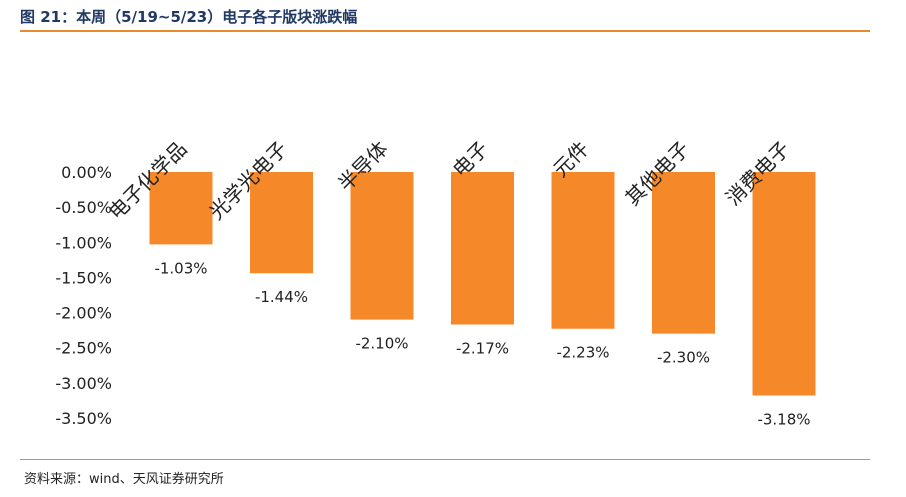 Image resolution: width=906 pixels, height=497 pixels. Describe the element at coordinates (83, 277) in the screenshot. I see `y-tick-label: -1.50%` at that location.